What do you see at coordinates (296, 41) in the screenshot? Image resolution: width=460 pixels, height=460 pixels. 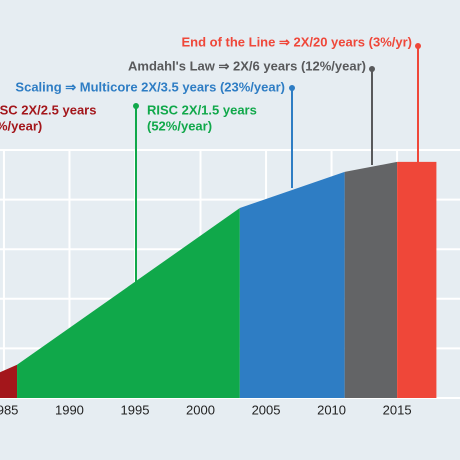 I see `annotation: End of the Line ⇒ 2X/20 years (3%/yr)` at bounding box center [296, 41].